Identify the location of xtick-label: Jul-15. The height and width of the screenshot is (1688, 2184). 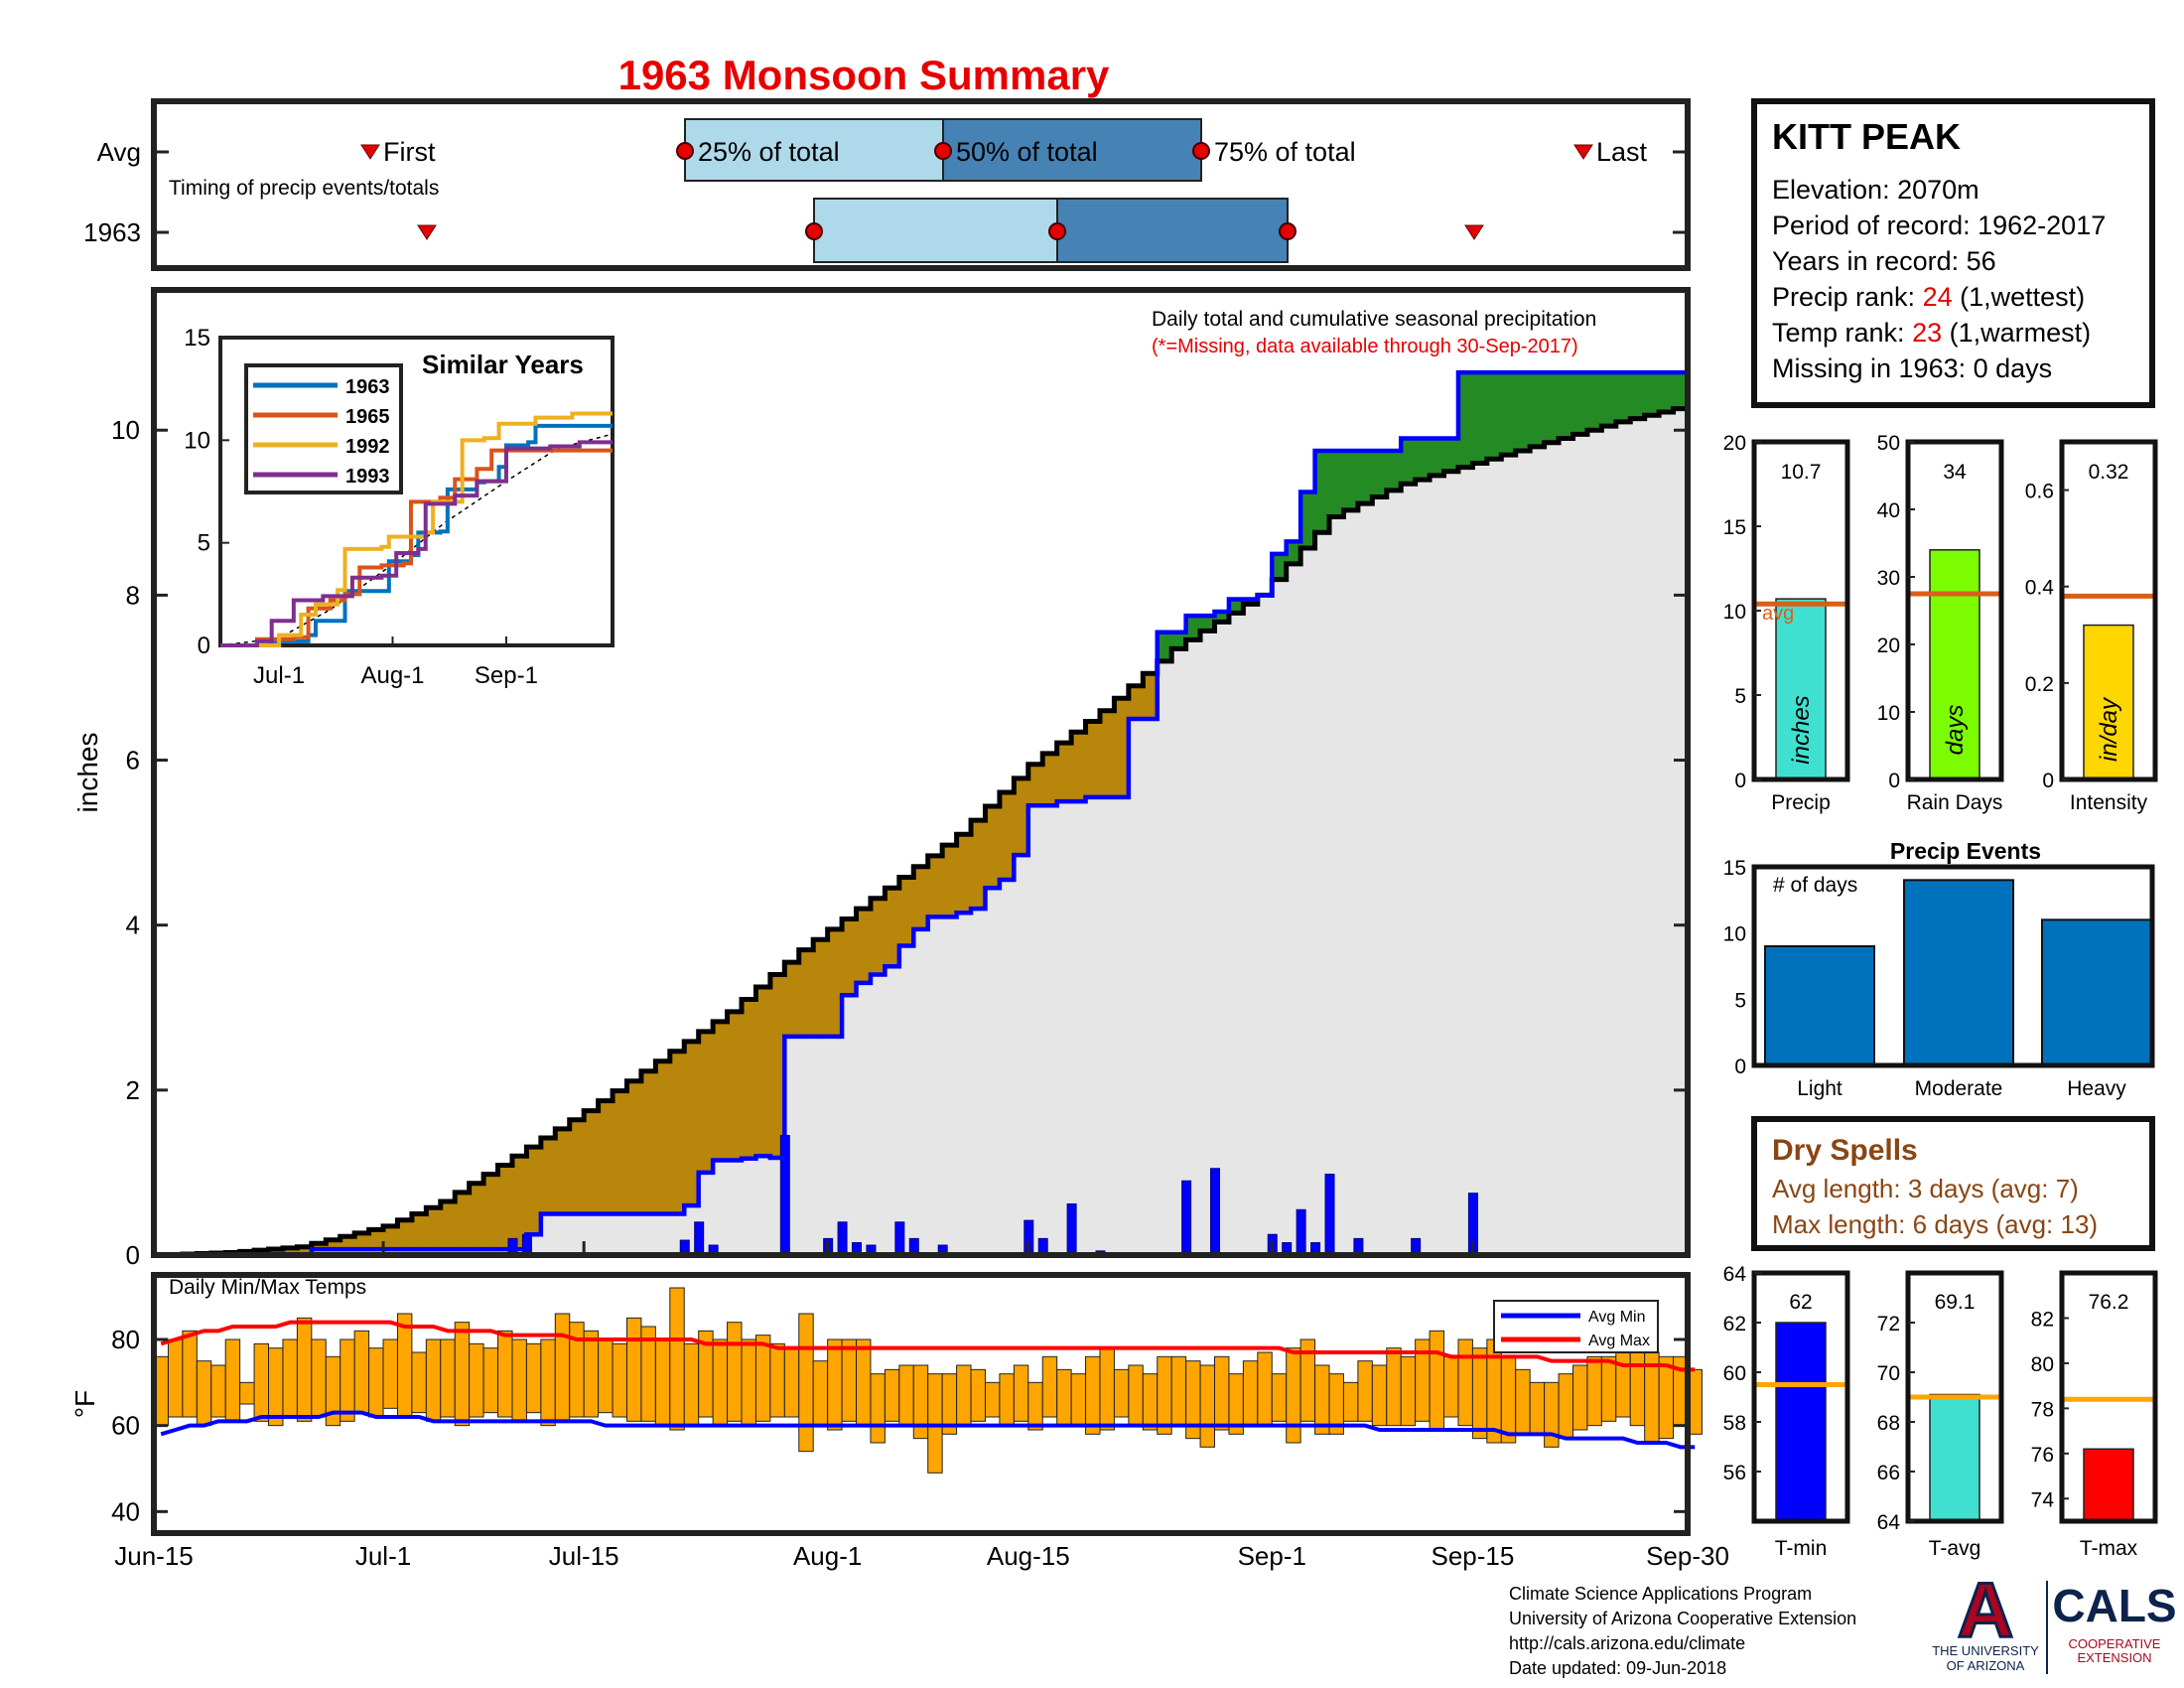
(584, 1556).